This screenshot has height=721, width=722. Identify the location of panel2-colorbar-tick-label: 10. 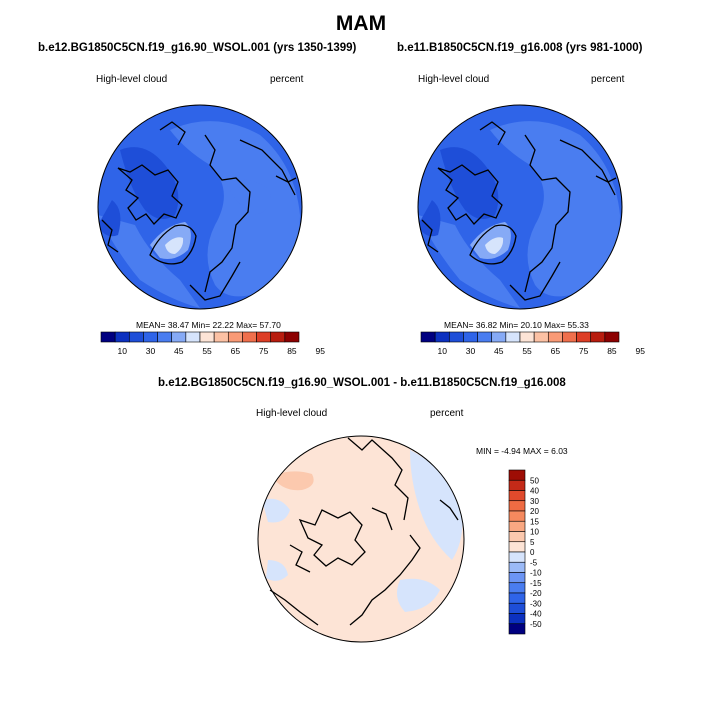
(442, 351).